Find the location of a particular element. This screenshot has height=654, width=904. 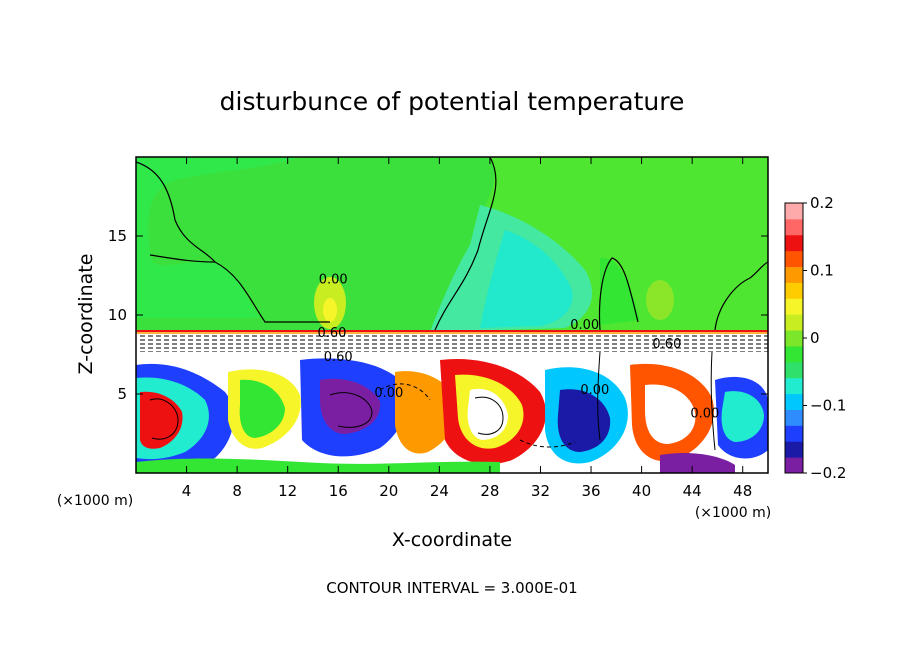

x-tick-label: 20 is located at coordinates (388, 491).